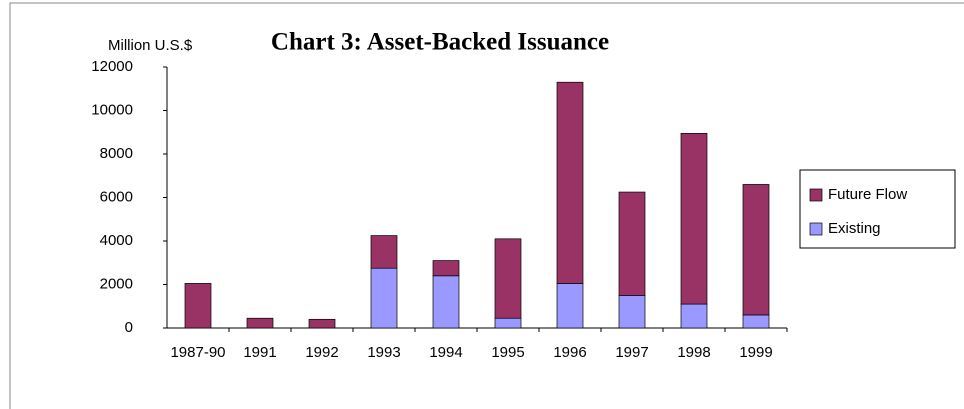 The height and width of the screenshot is (409, 964). Describe the element at coordinates (197, 352) in the screenshot. I see `x-tick-label: 1987-90` at that location.